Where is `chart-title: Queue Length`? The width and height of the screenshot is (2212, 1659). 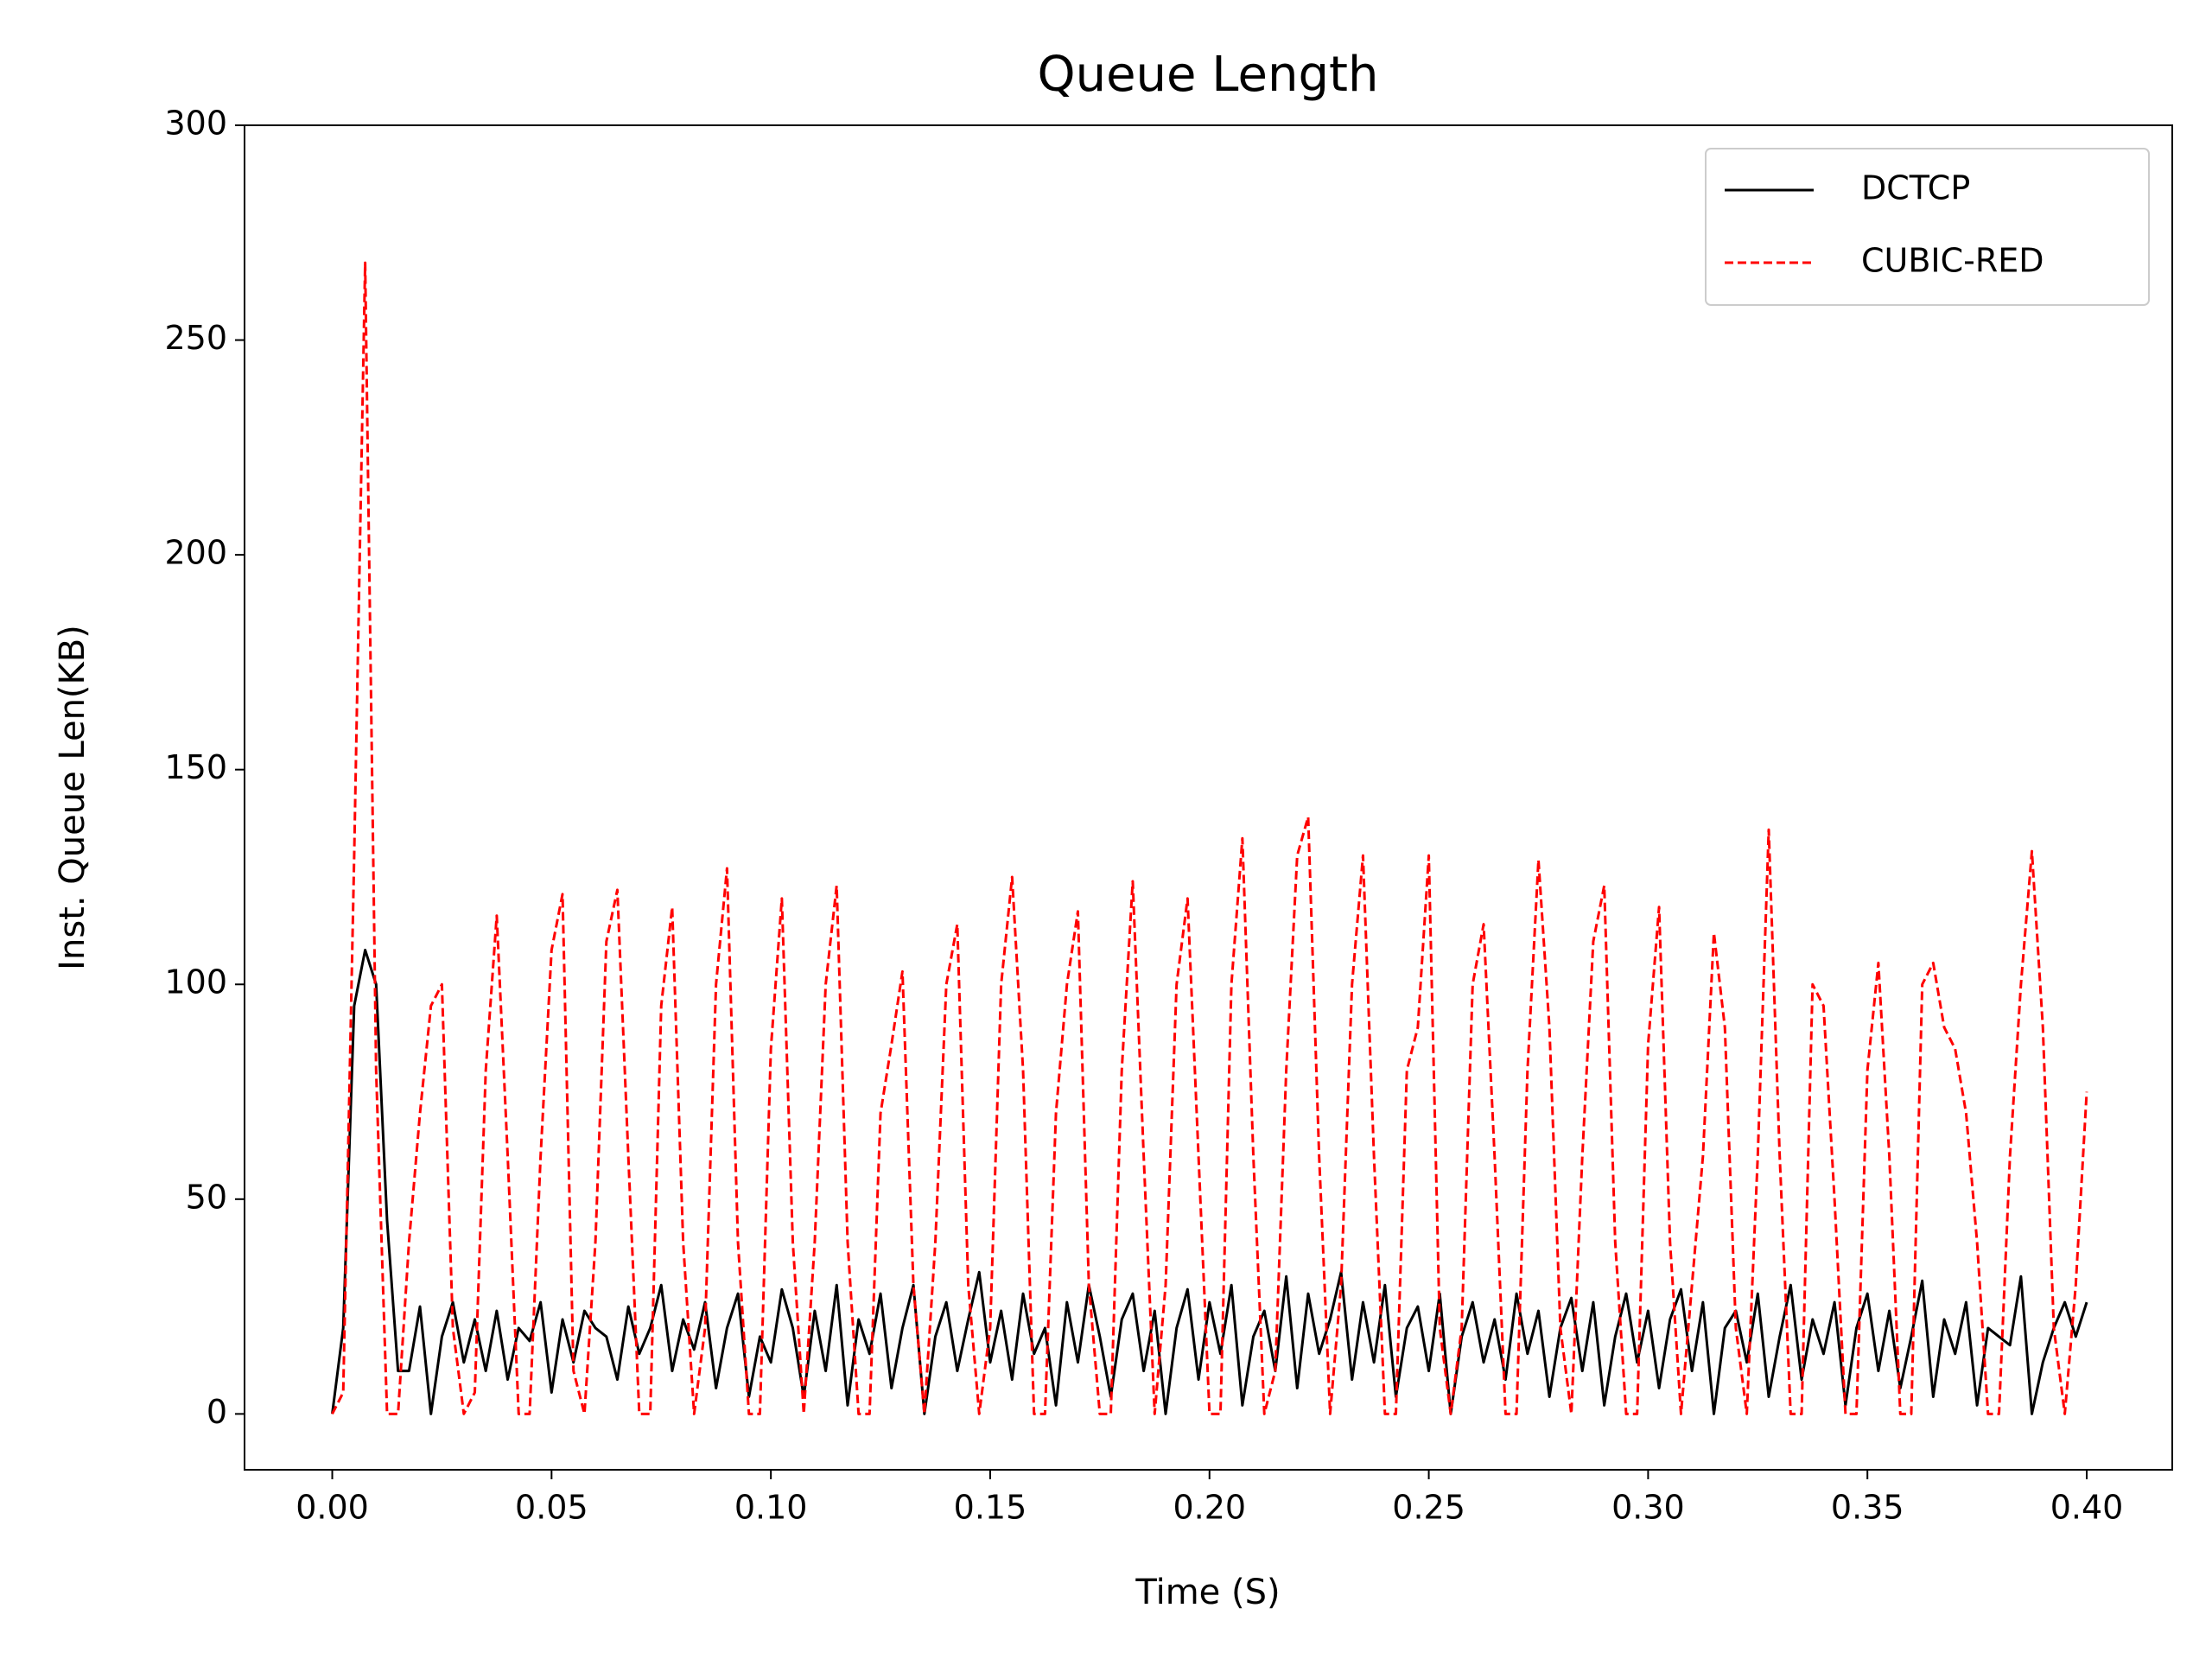 chart-title: Queue Length is located at coordinates (1208, 75).